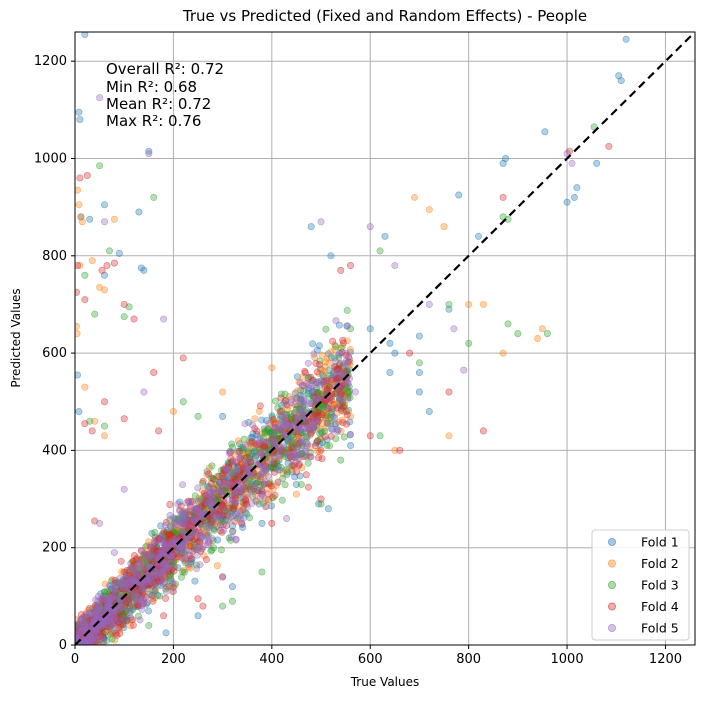 The image size is (704, 703). Describe the element at coordinates (660, 563) in the screenshot. I see `legend-label: Fold 2` at that location.